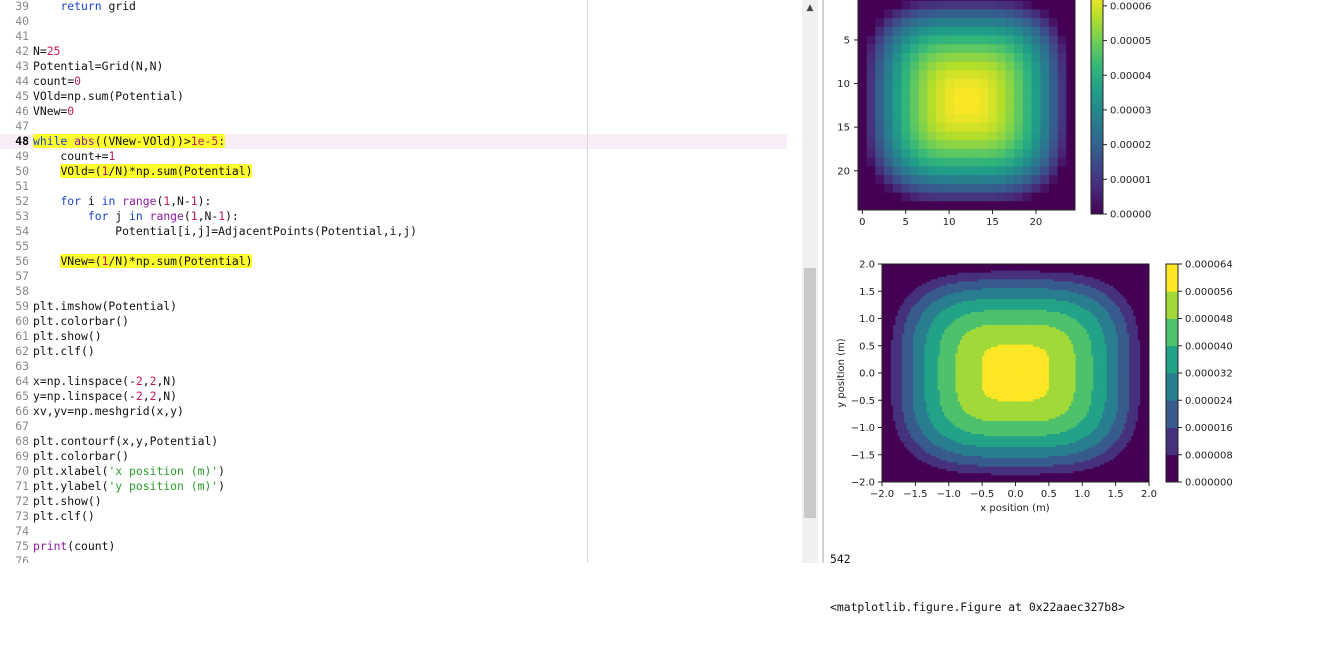 The image size is (1335, 647). What do you see at coordinates (393, 126) in the screenshot?
I see `code-line: 47` at bounding box center [393, 126].